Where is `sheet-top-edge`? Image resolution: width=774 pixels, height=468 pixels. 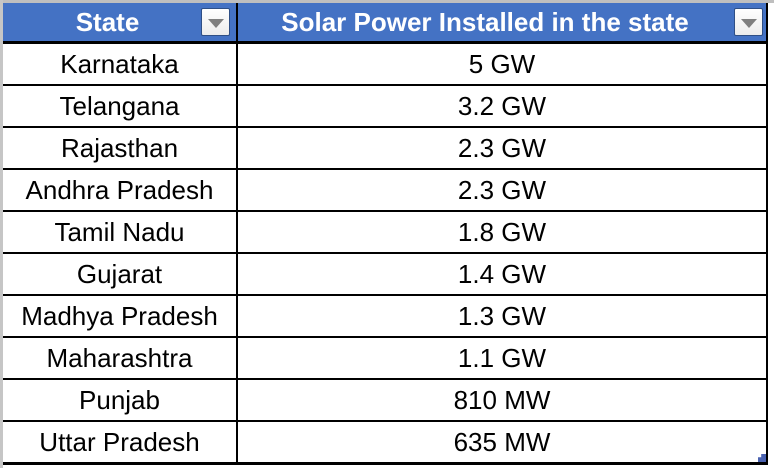
sheet-top-edge is located at coordinates (387, 1).